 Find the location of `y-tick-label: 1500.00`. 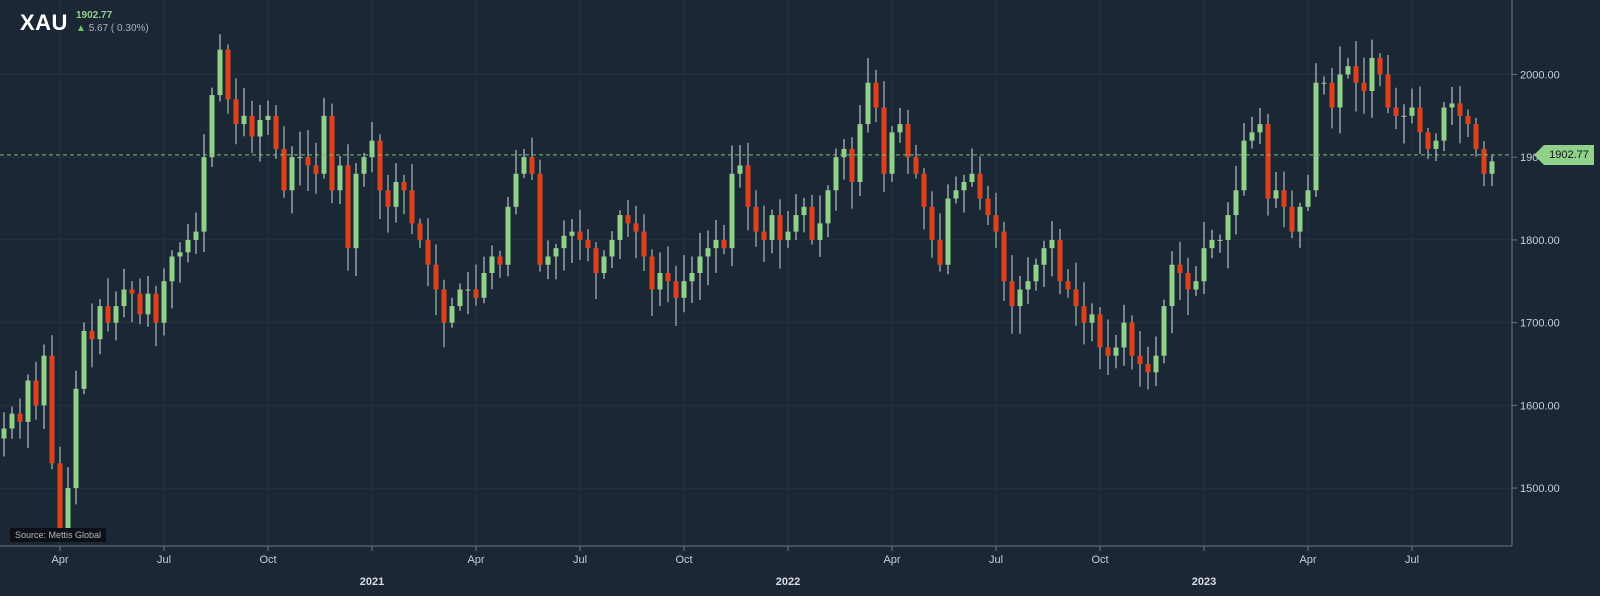

y-tick-label: 1500.00 is located at coordinates (1540, 489).